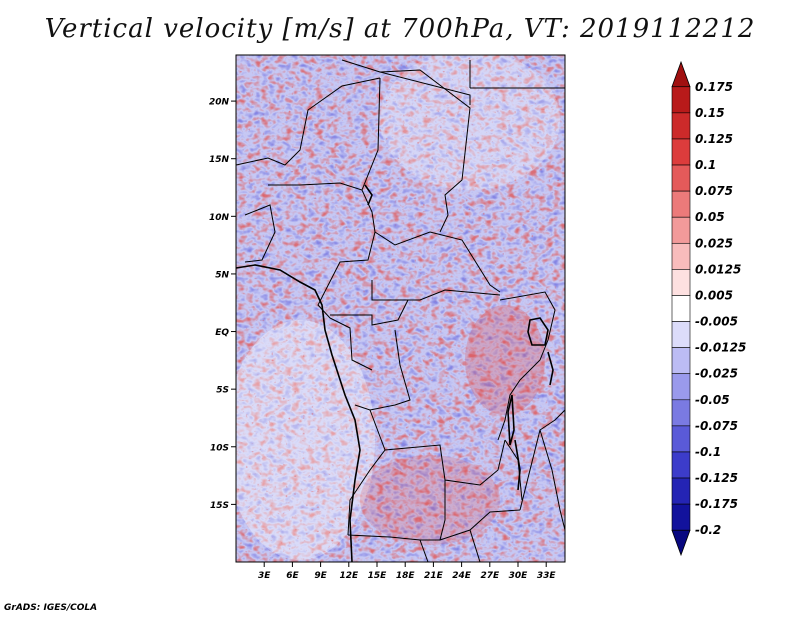  Describe the element at coordinates (720, 348) in the screenshot. I see `colorbar-label: -0.0125` at that location.